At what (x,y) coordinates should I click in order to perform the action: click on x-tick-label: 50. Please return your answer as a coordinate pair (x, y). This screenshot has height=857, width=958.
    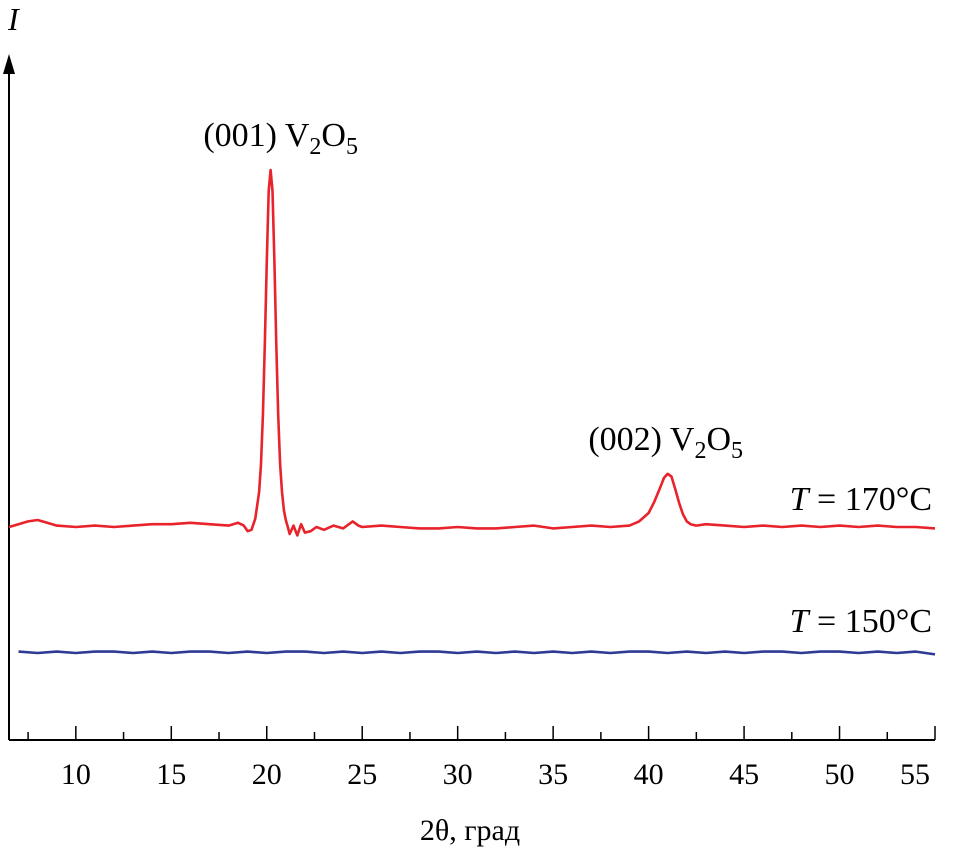
    Looking at the image, I should click on (840, 774).